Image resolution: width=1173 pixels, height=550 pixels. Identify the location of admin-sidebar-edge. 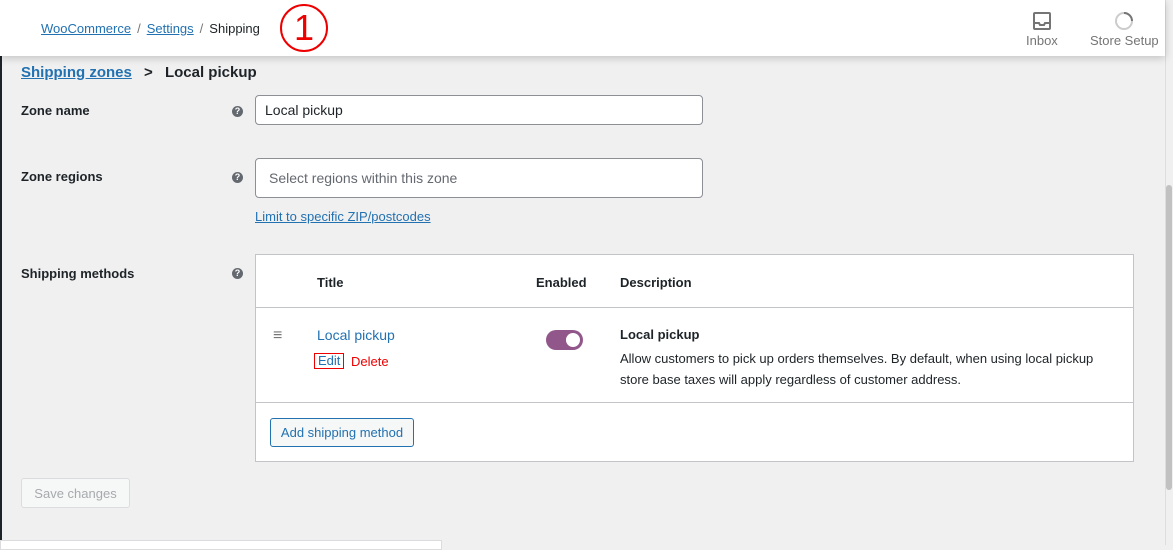
(1, 272).